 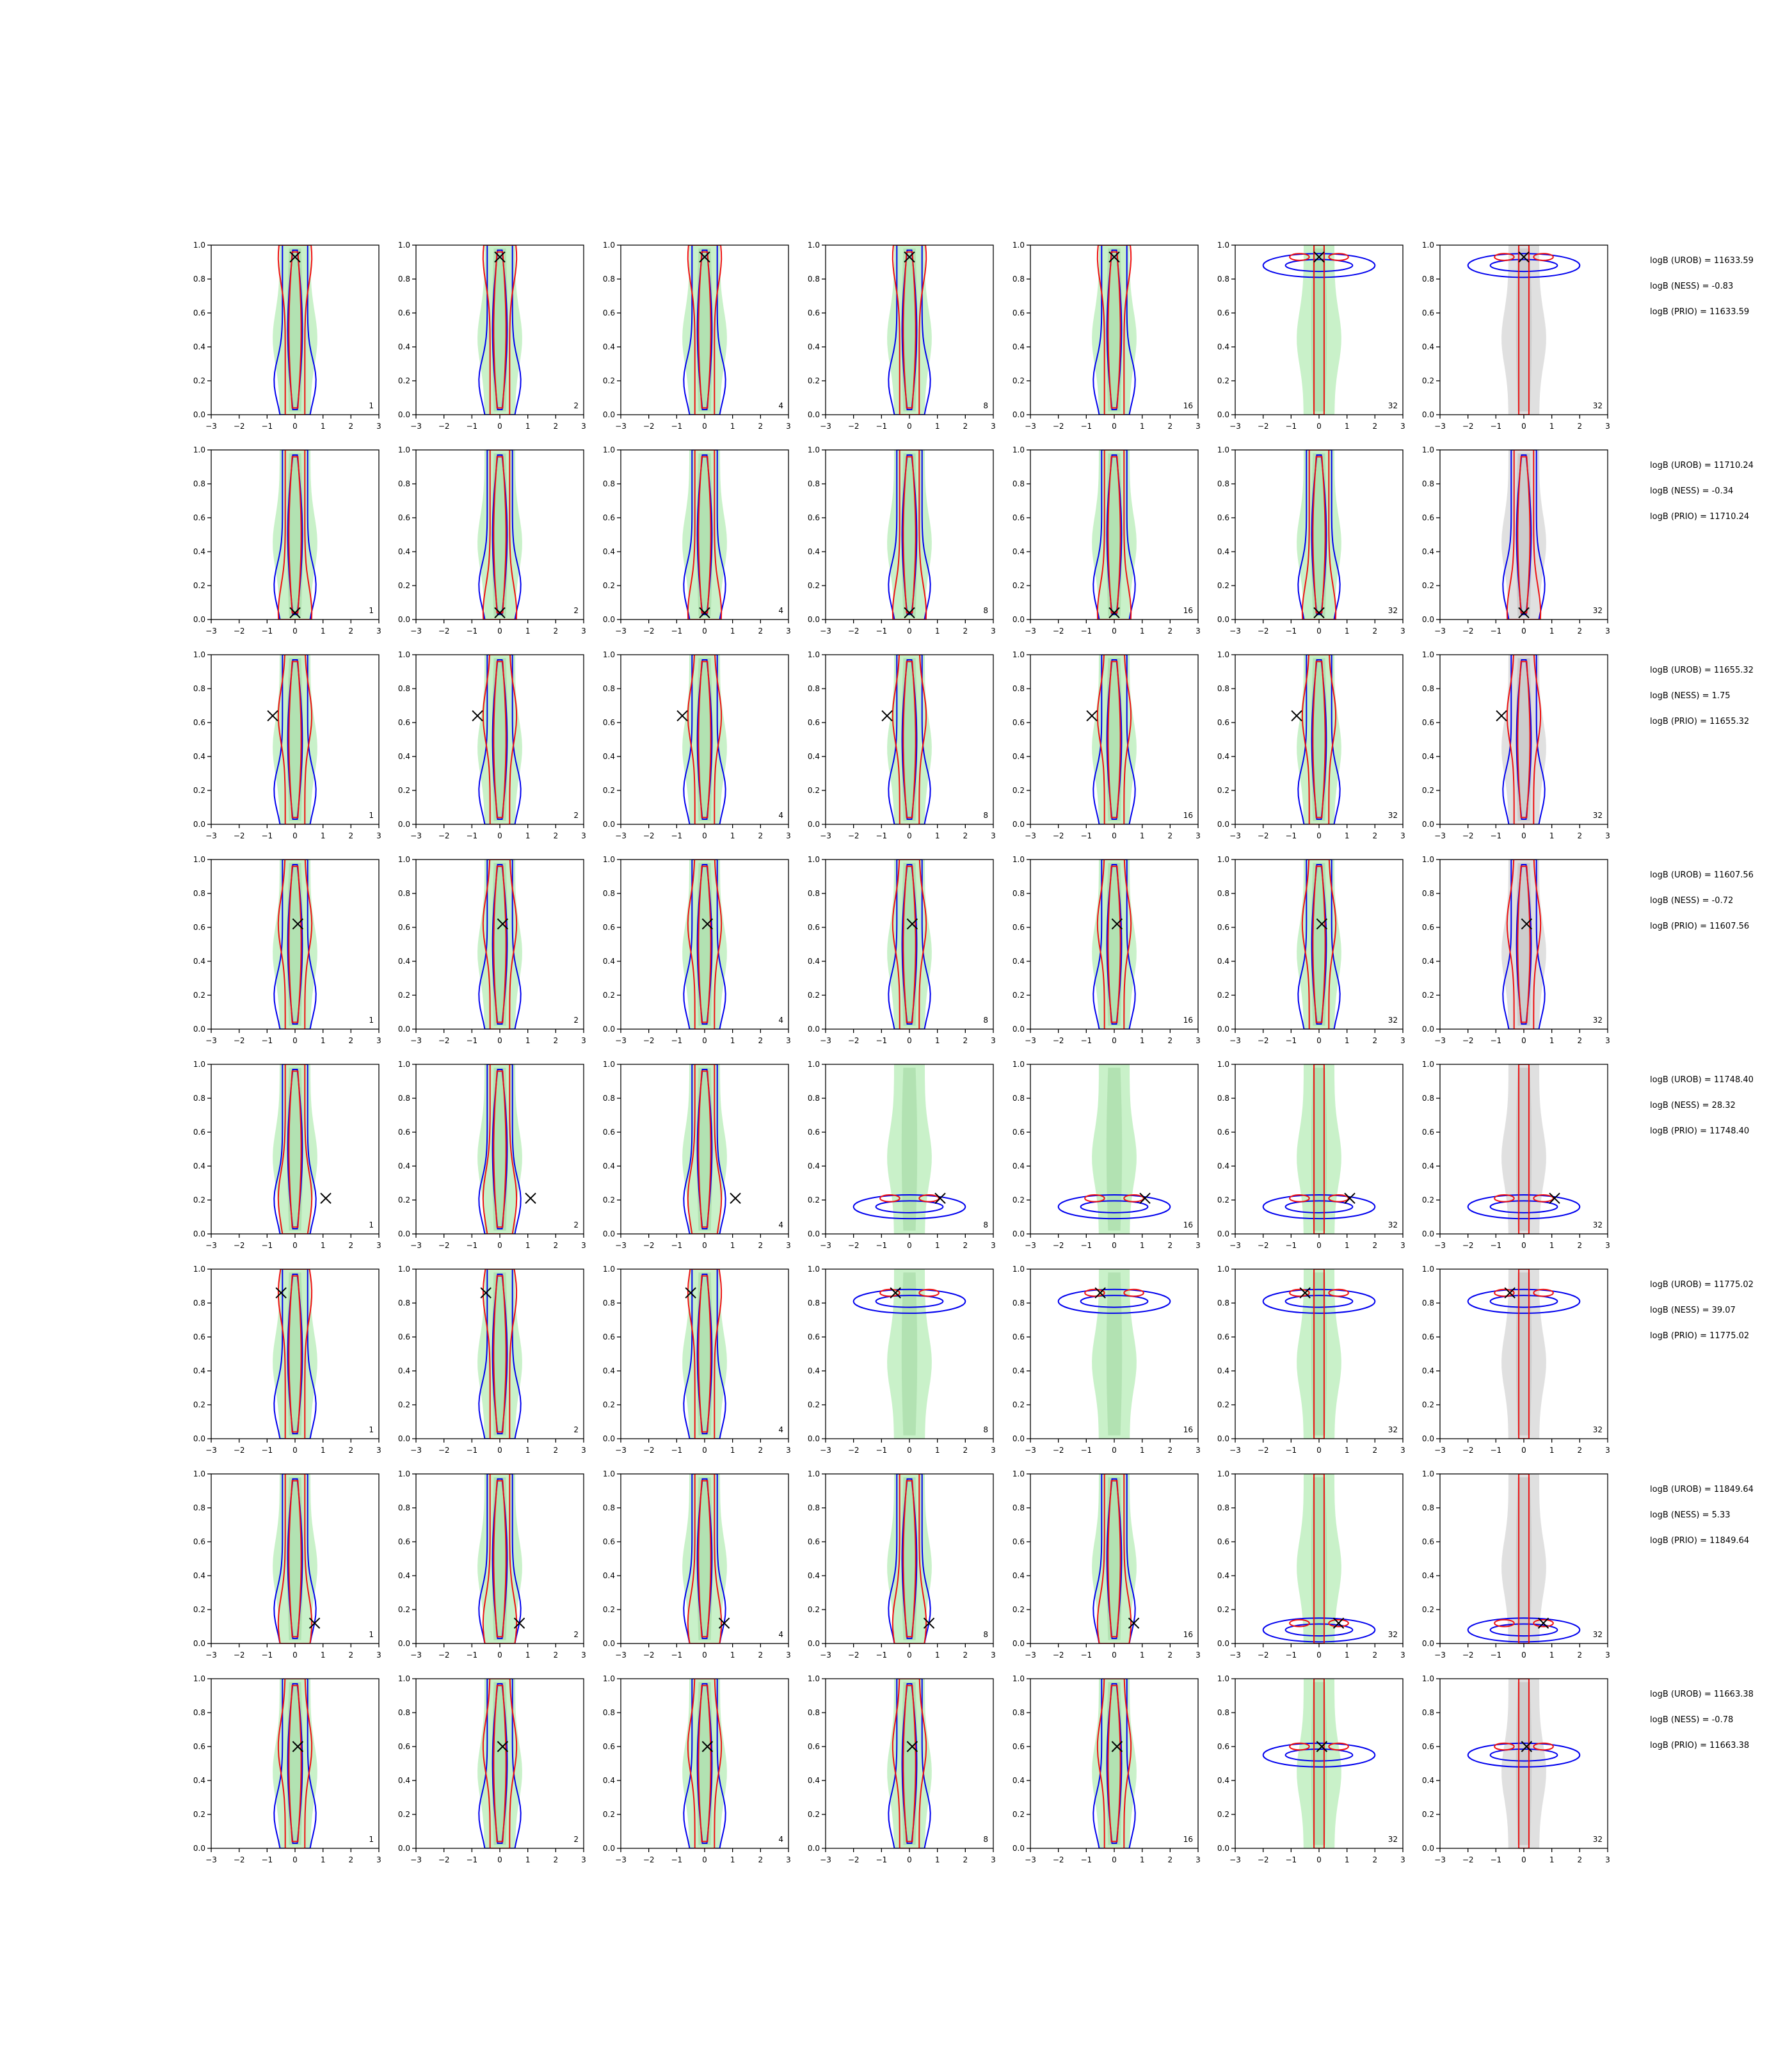 I want to click on blue-contour-inner, so click(x=1524, y=739).